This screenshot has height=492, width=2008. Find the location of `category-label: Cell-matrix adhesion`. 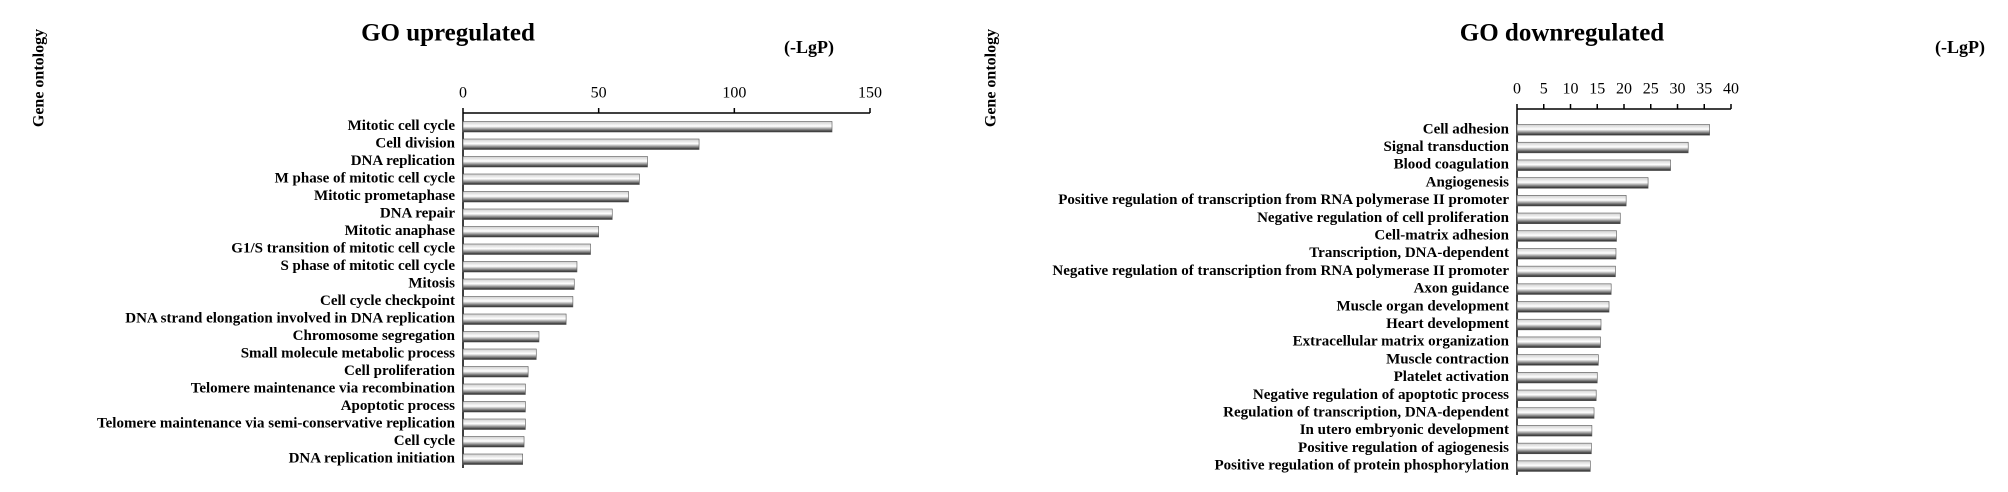

category-label: Cell-matrix adhesion is located at coordinates (1441, 235).